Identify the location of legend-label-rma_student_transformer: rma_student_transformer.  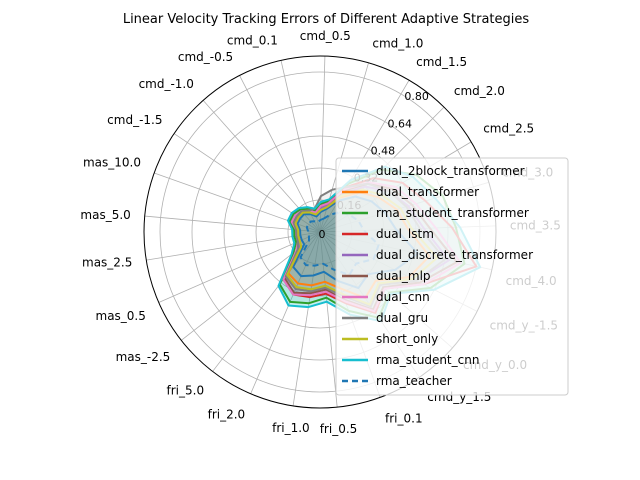
(452, 213).